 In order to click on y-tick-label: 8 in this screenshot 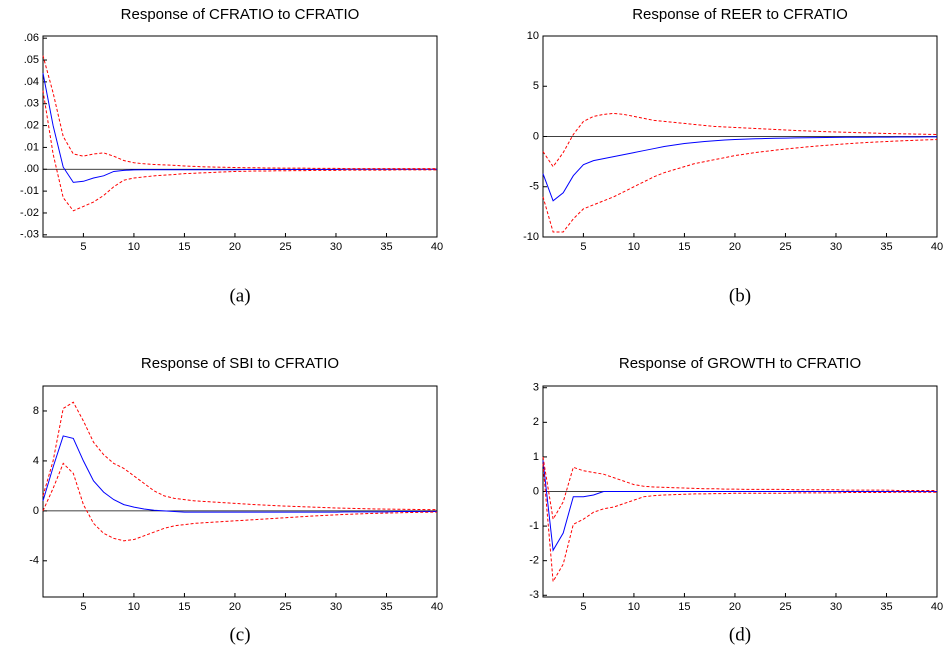, I will do `click(36, 411)`.